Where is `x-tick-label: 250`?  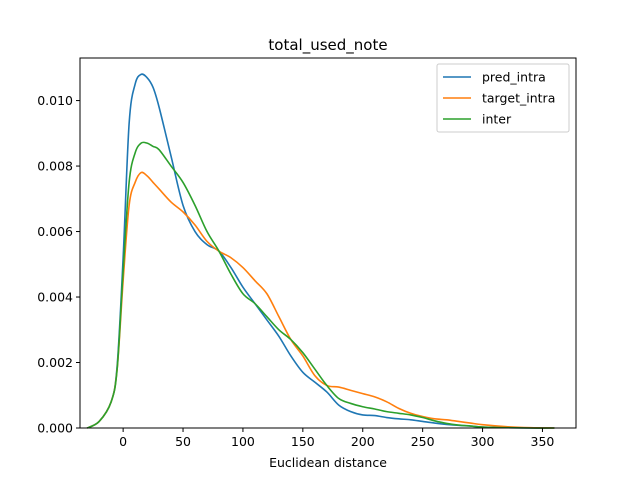 x-tick-label: 250 is located at coordinates (423, 441).